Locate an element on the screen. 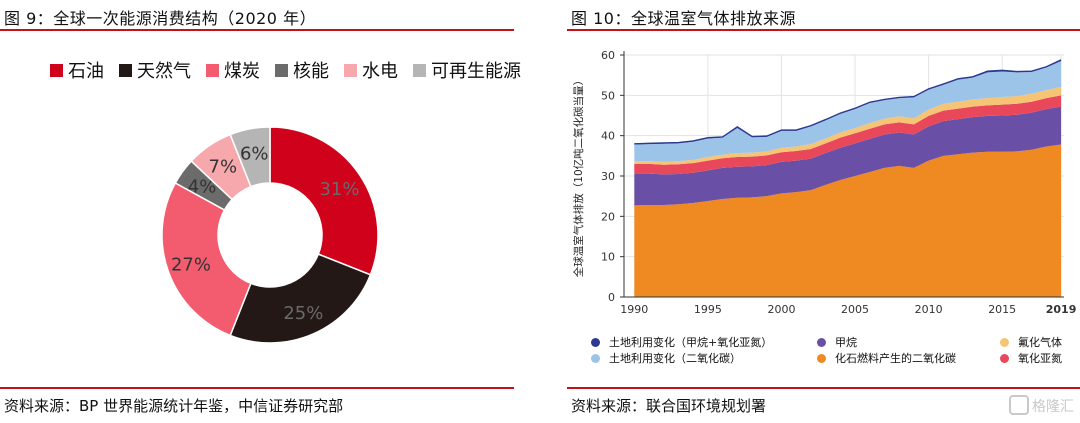  legend-item-nuclear: 核能 is located at coordinates (302, 70).